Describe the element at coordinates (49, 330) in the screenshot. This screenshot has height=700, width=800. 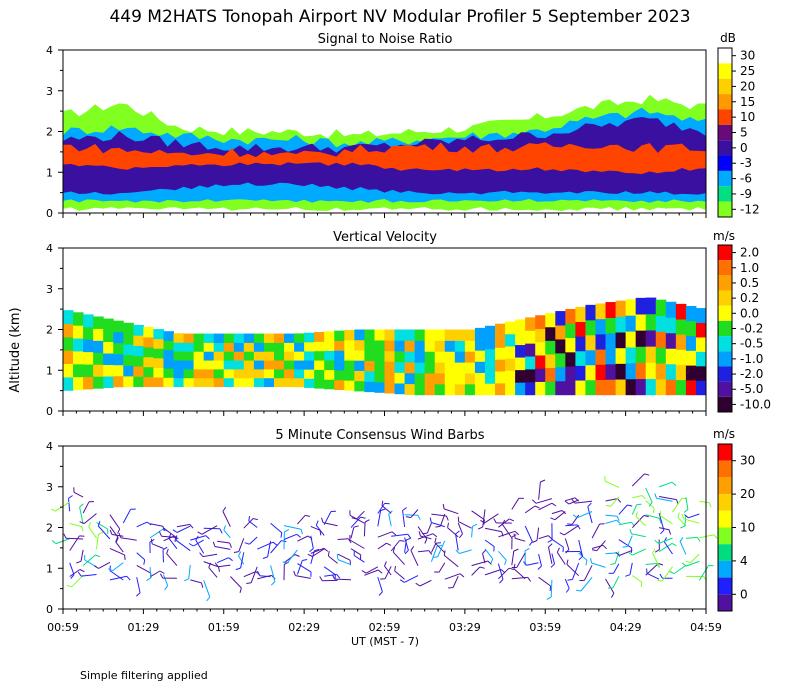
I see `y-tick-label: 2` at that location.